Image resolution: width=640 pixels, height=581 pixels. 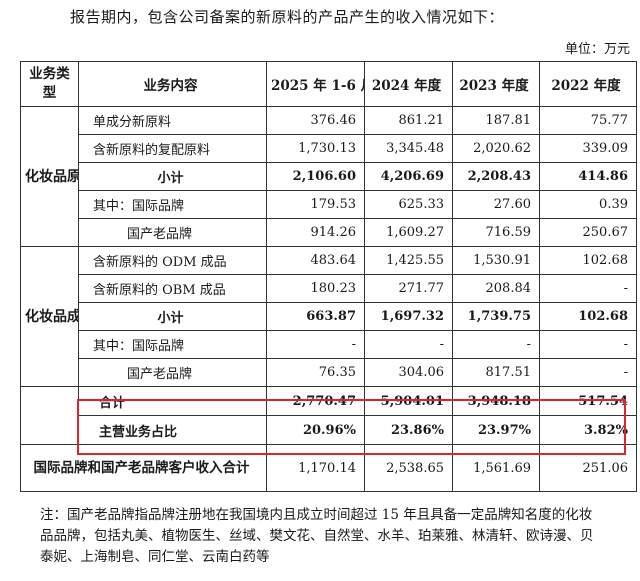 I want to click on cell-value: 75.77, so click(x=588, y=120).